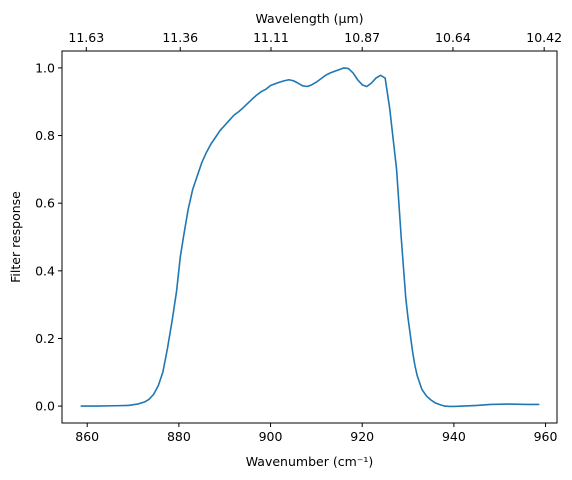 The width and height of the screenshot is (572, 480). I want to click on y-tick-label: 0.2, so click(45, 338).